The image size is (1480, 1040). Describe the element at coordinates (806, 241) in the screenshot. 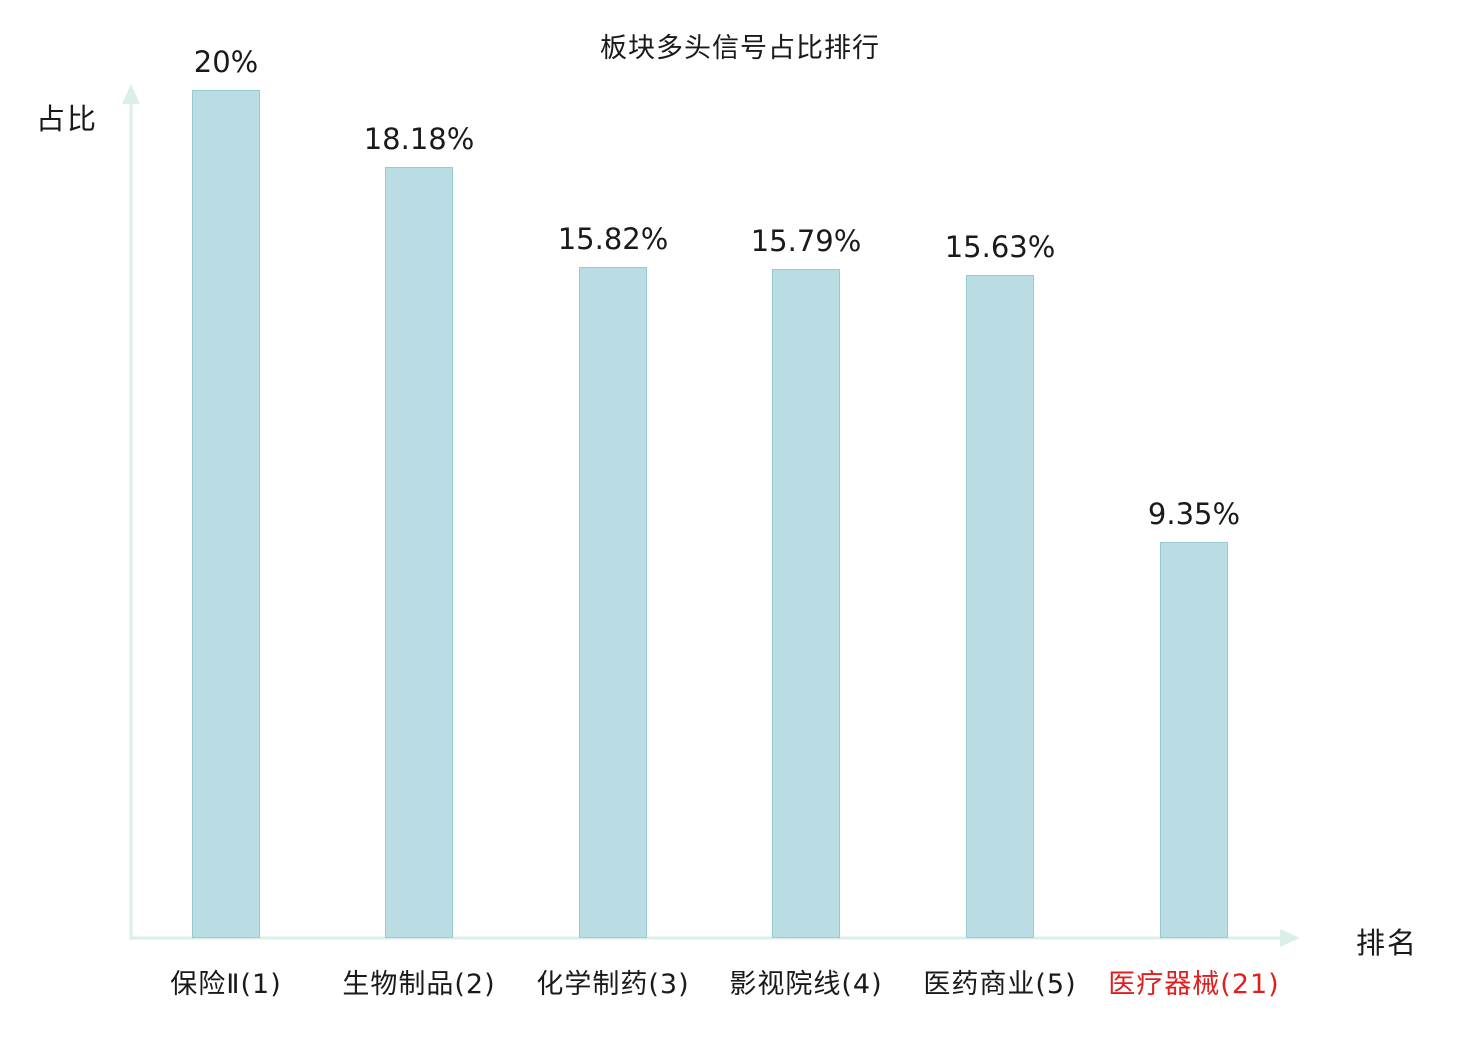

I see `bar-value-label: 15.79%` at that location.